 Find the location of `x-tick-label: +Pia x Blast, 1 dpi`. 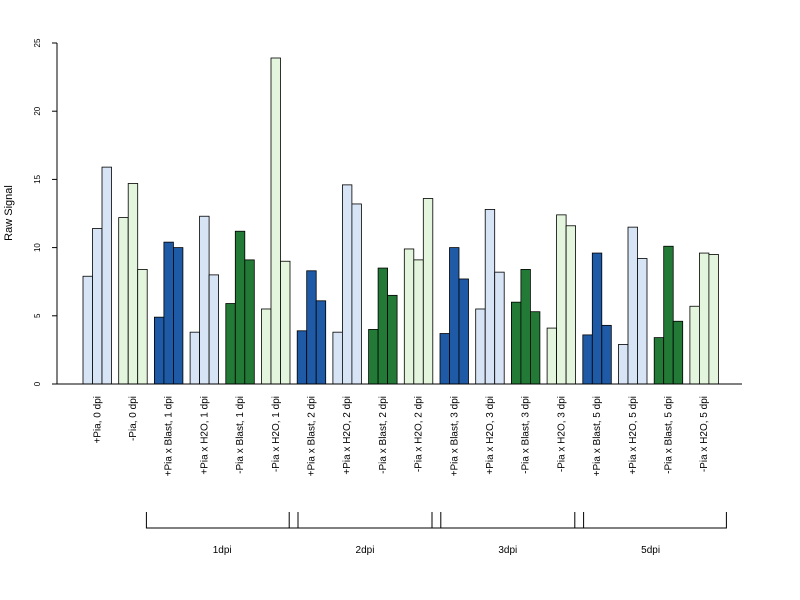

x-tick-label: +Pia x Blast, 1 dpi is located at coordinates (169, 436).